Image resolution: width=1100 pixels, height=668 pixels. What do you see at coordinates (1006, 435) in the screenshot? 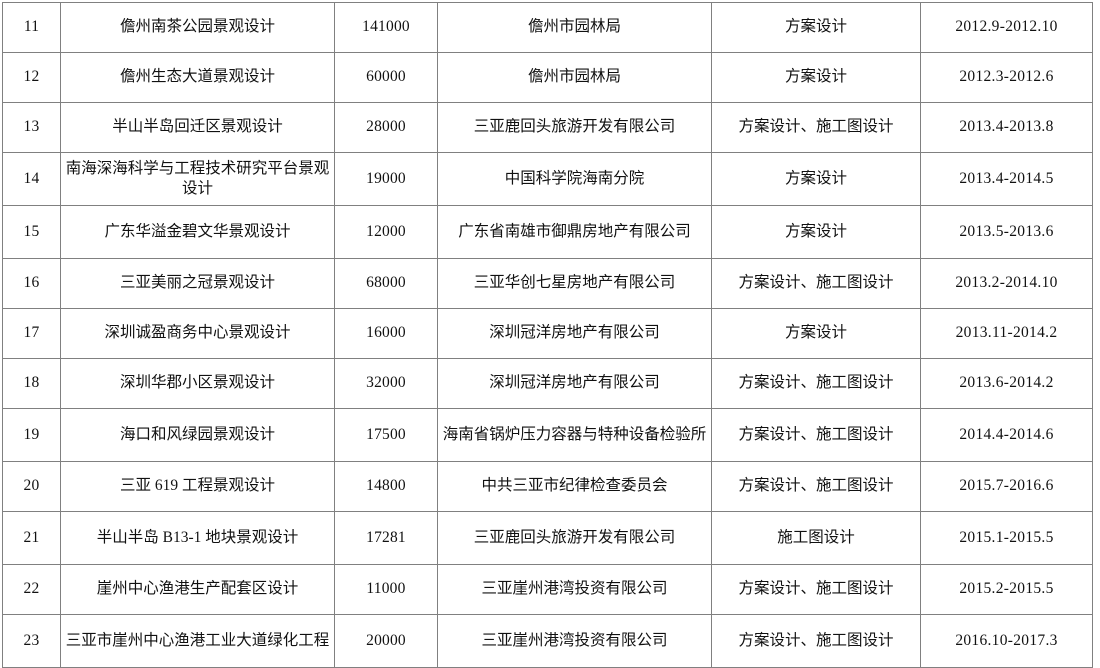
I see `cell-design-period: 2014.4-2014.6` at bounding box center [1006, 435].